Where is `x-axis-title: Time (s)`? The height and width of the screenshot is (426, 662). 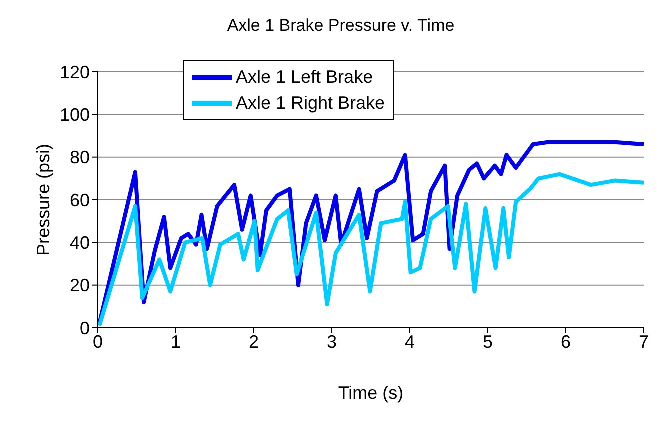
x-axis-title: Time (s) is located at coordinates (371, 392).